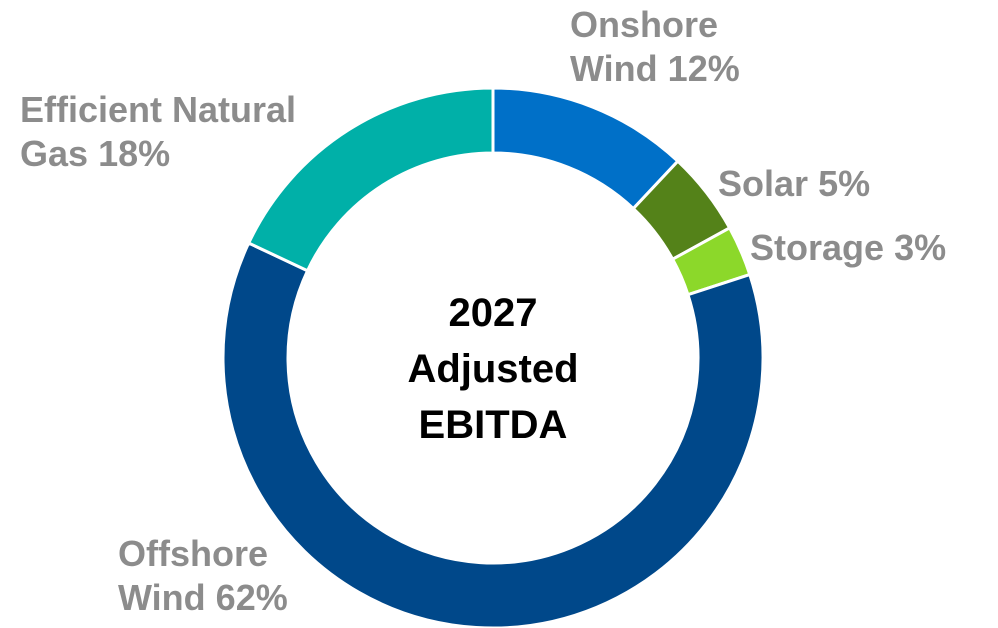  I want to click on slice-label: Onshore Wind 12%, so click(680, 47).